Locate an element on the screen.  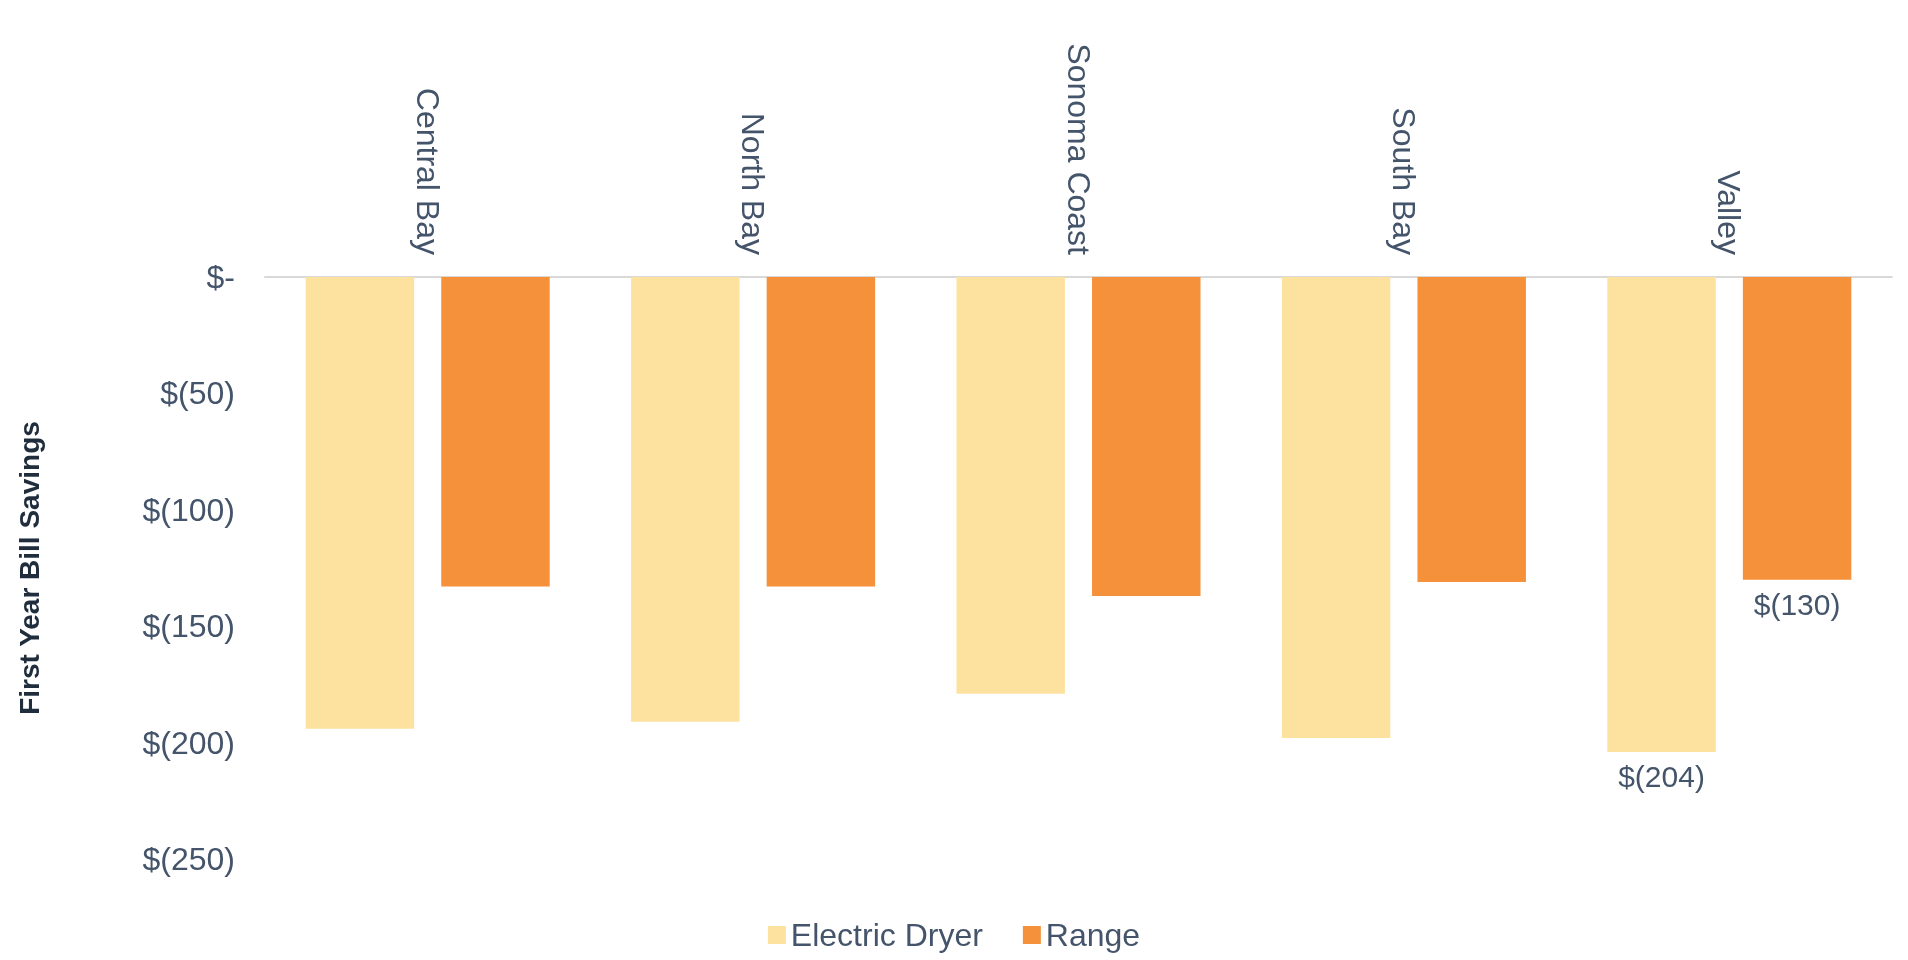
y-tick-label: $(250) is located at coordinates (188, 859).